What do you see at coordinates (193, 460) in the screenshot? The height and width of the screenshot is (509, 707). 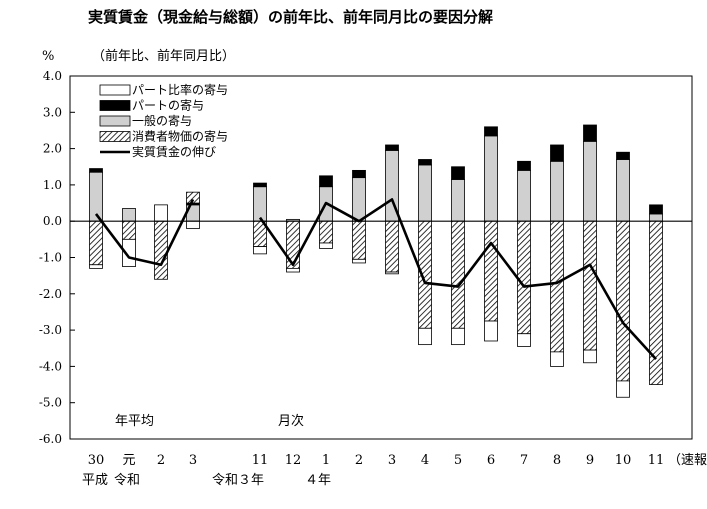 I see `x-tick-label: 3` at bounding box center [193, 460].